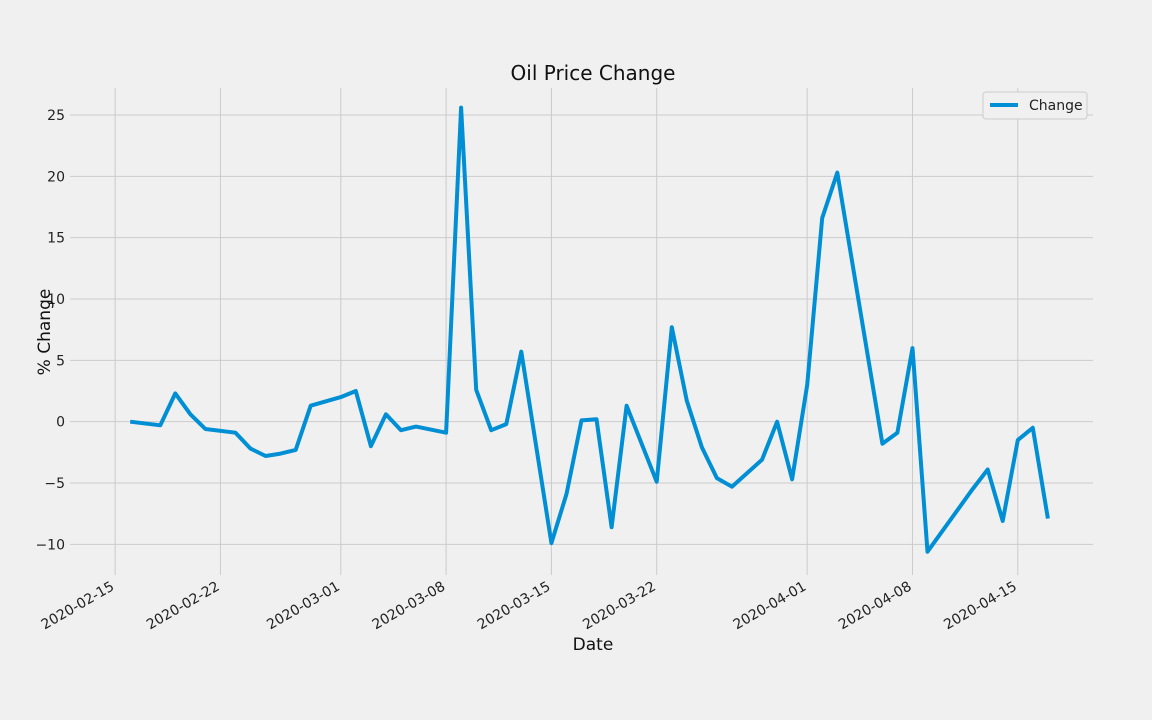  What do you see at coordinates (1056, 106) in the screenshot?
I see `legend-label-change: Change` at bounding box center [1056, 106].